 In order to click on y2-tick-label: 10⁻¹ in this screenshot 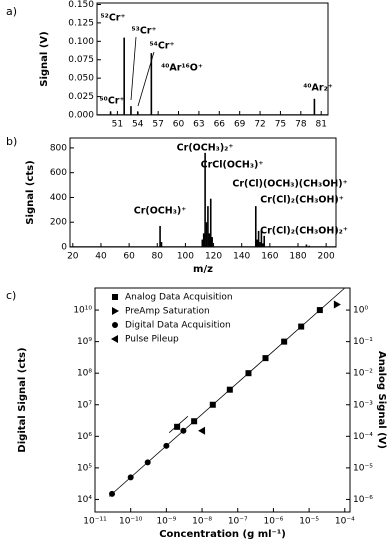, I will do `click(363, 342)`.